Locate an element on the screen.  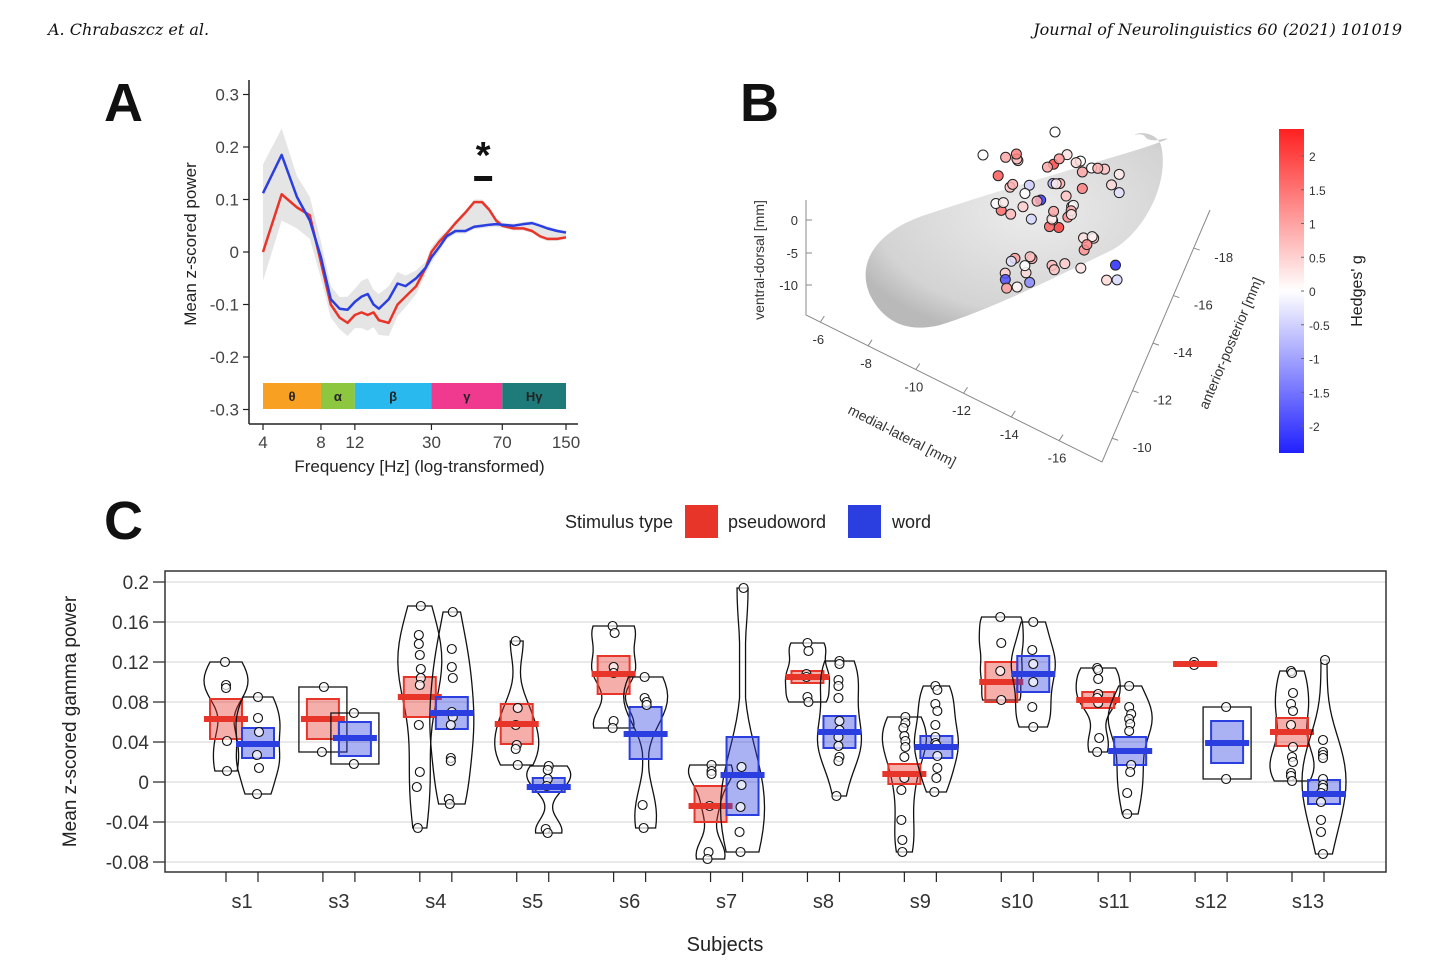
frequency-band-Hγ is located at coordinates (534, 396).